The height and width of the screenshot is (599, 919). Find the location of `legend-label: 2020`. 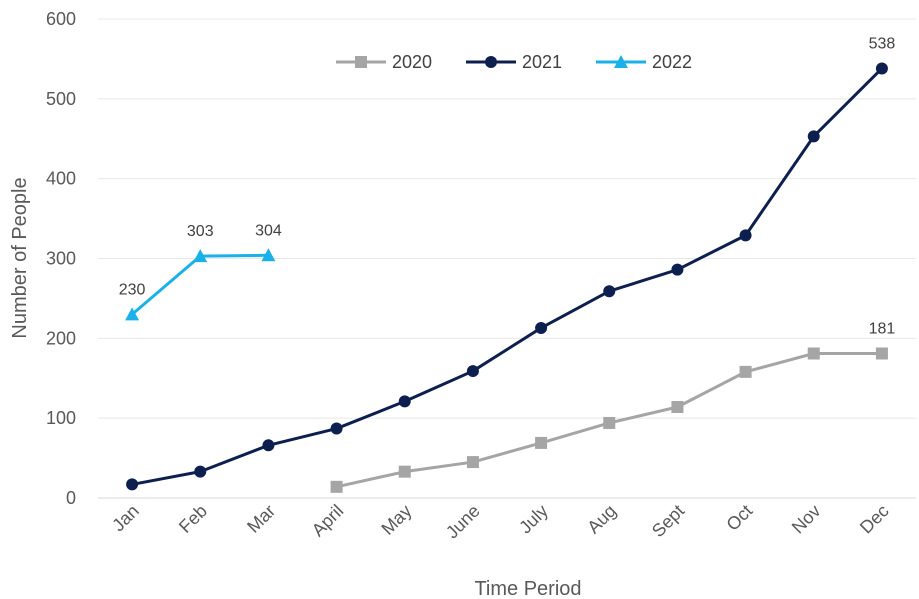

legend-label: 2020 is located at coordinates (412, 62).